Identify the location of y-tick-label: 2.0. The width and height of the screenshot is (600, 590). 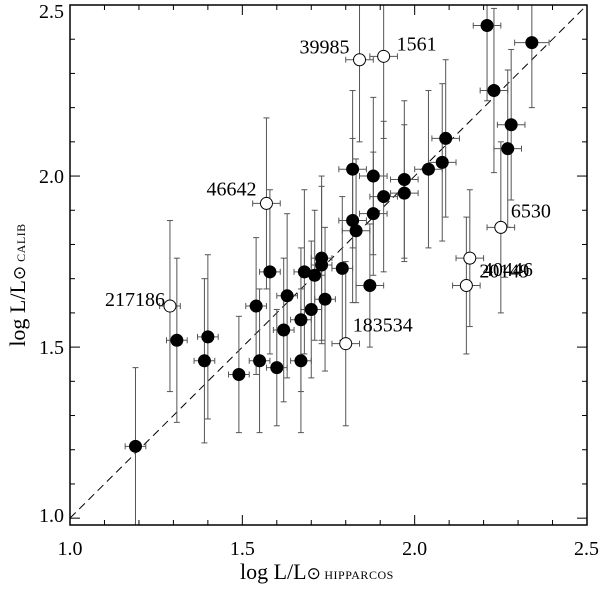
(51, 177).